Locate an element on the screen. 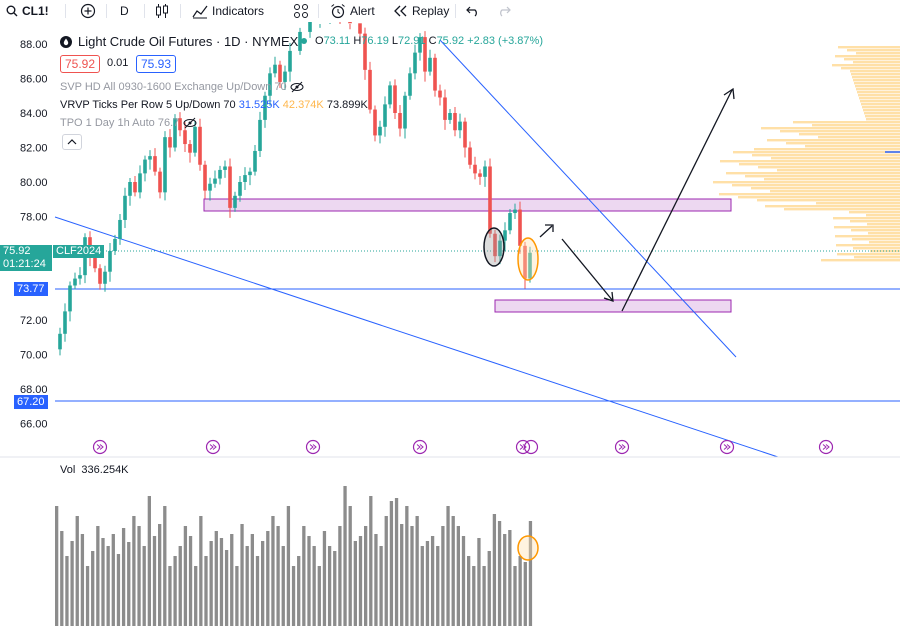 The image size is (900, 626). symbol-search-button: CL1! is located at coordinates (27, 11).